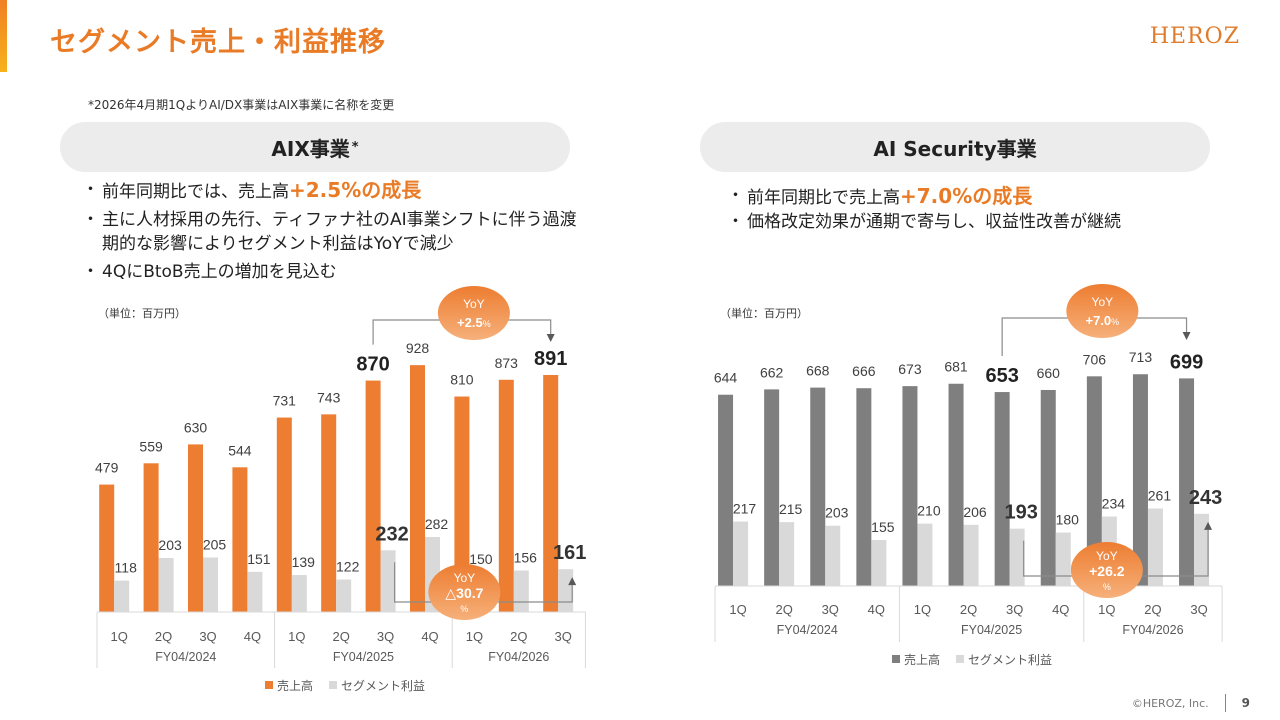 This screenshot has width=1280, height=720. Describe the element at coordinates (355, 190) in the screenshot. I see `aix-growth-highlight: +2.5%の成長` at that location.